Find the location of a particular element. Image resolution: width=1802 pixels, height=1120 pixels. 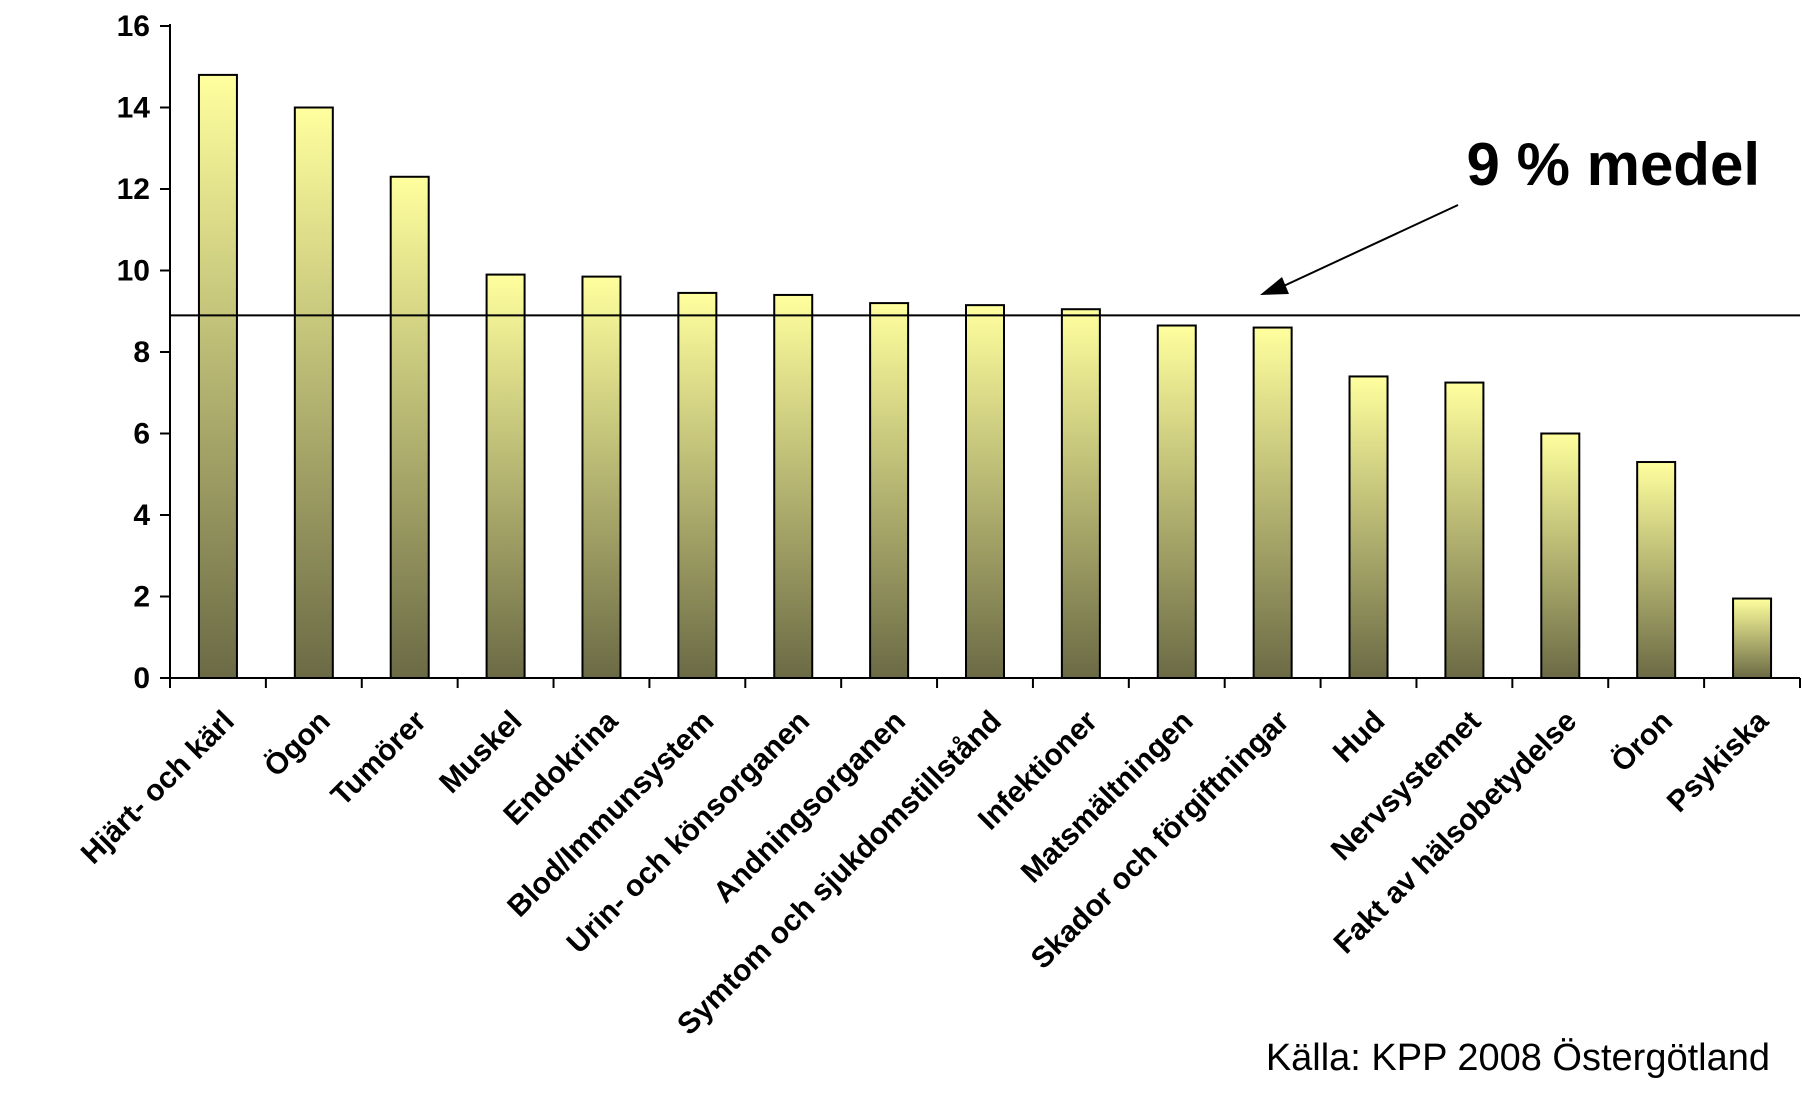

average-annotation: 9 % medel is located at coordinates (1510, 213).